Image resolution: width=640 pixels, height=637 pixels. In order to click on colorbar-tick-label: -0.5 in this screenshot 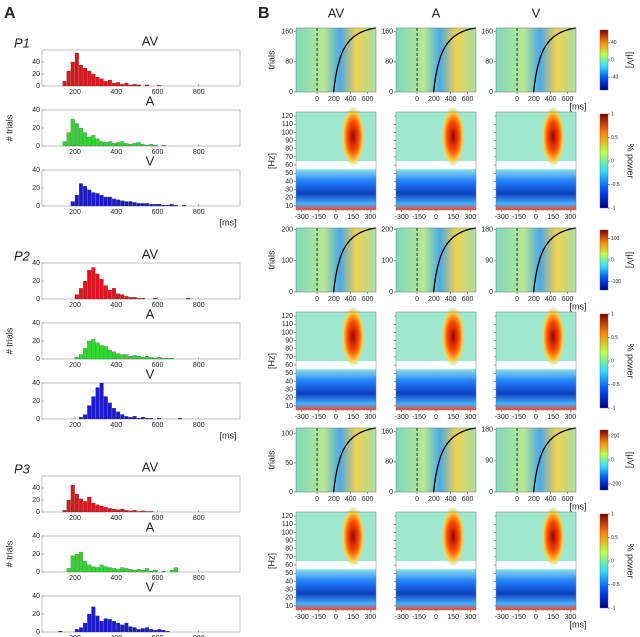, I will do `click(615, 385)`.